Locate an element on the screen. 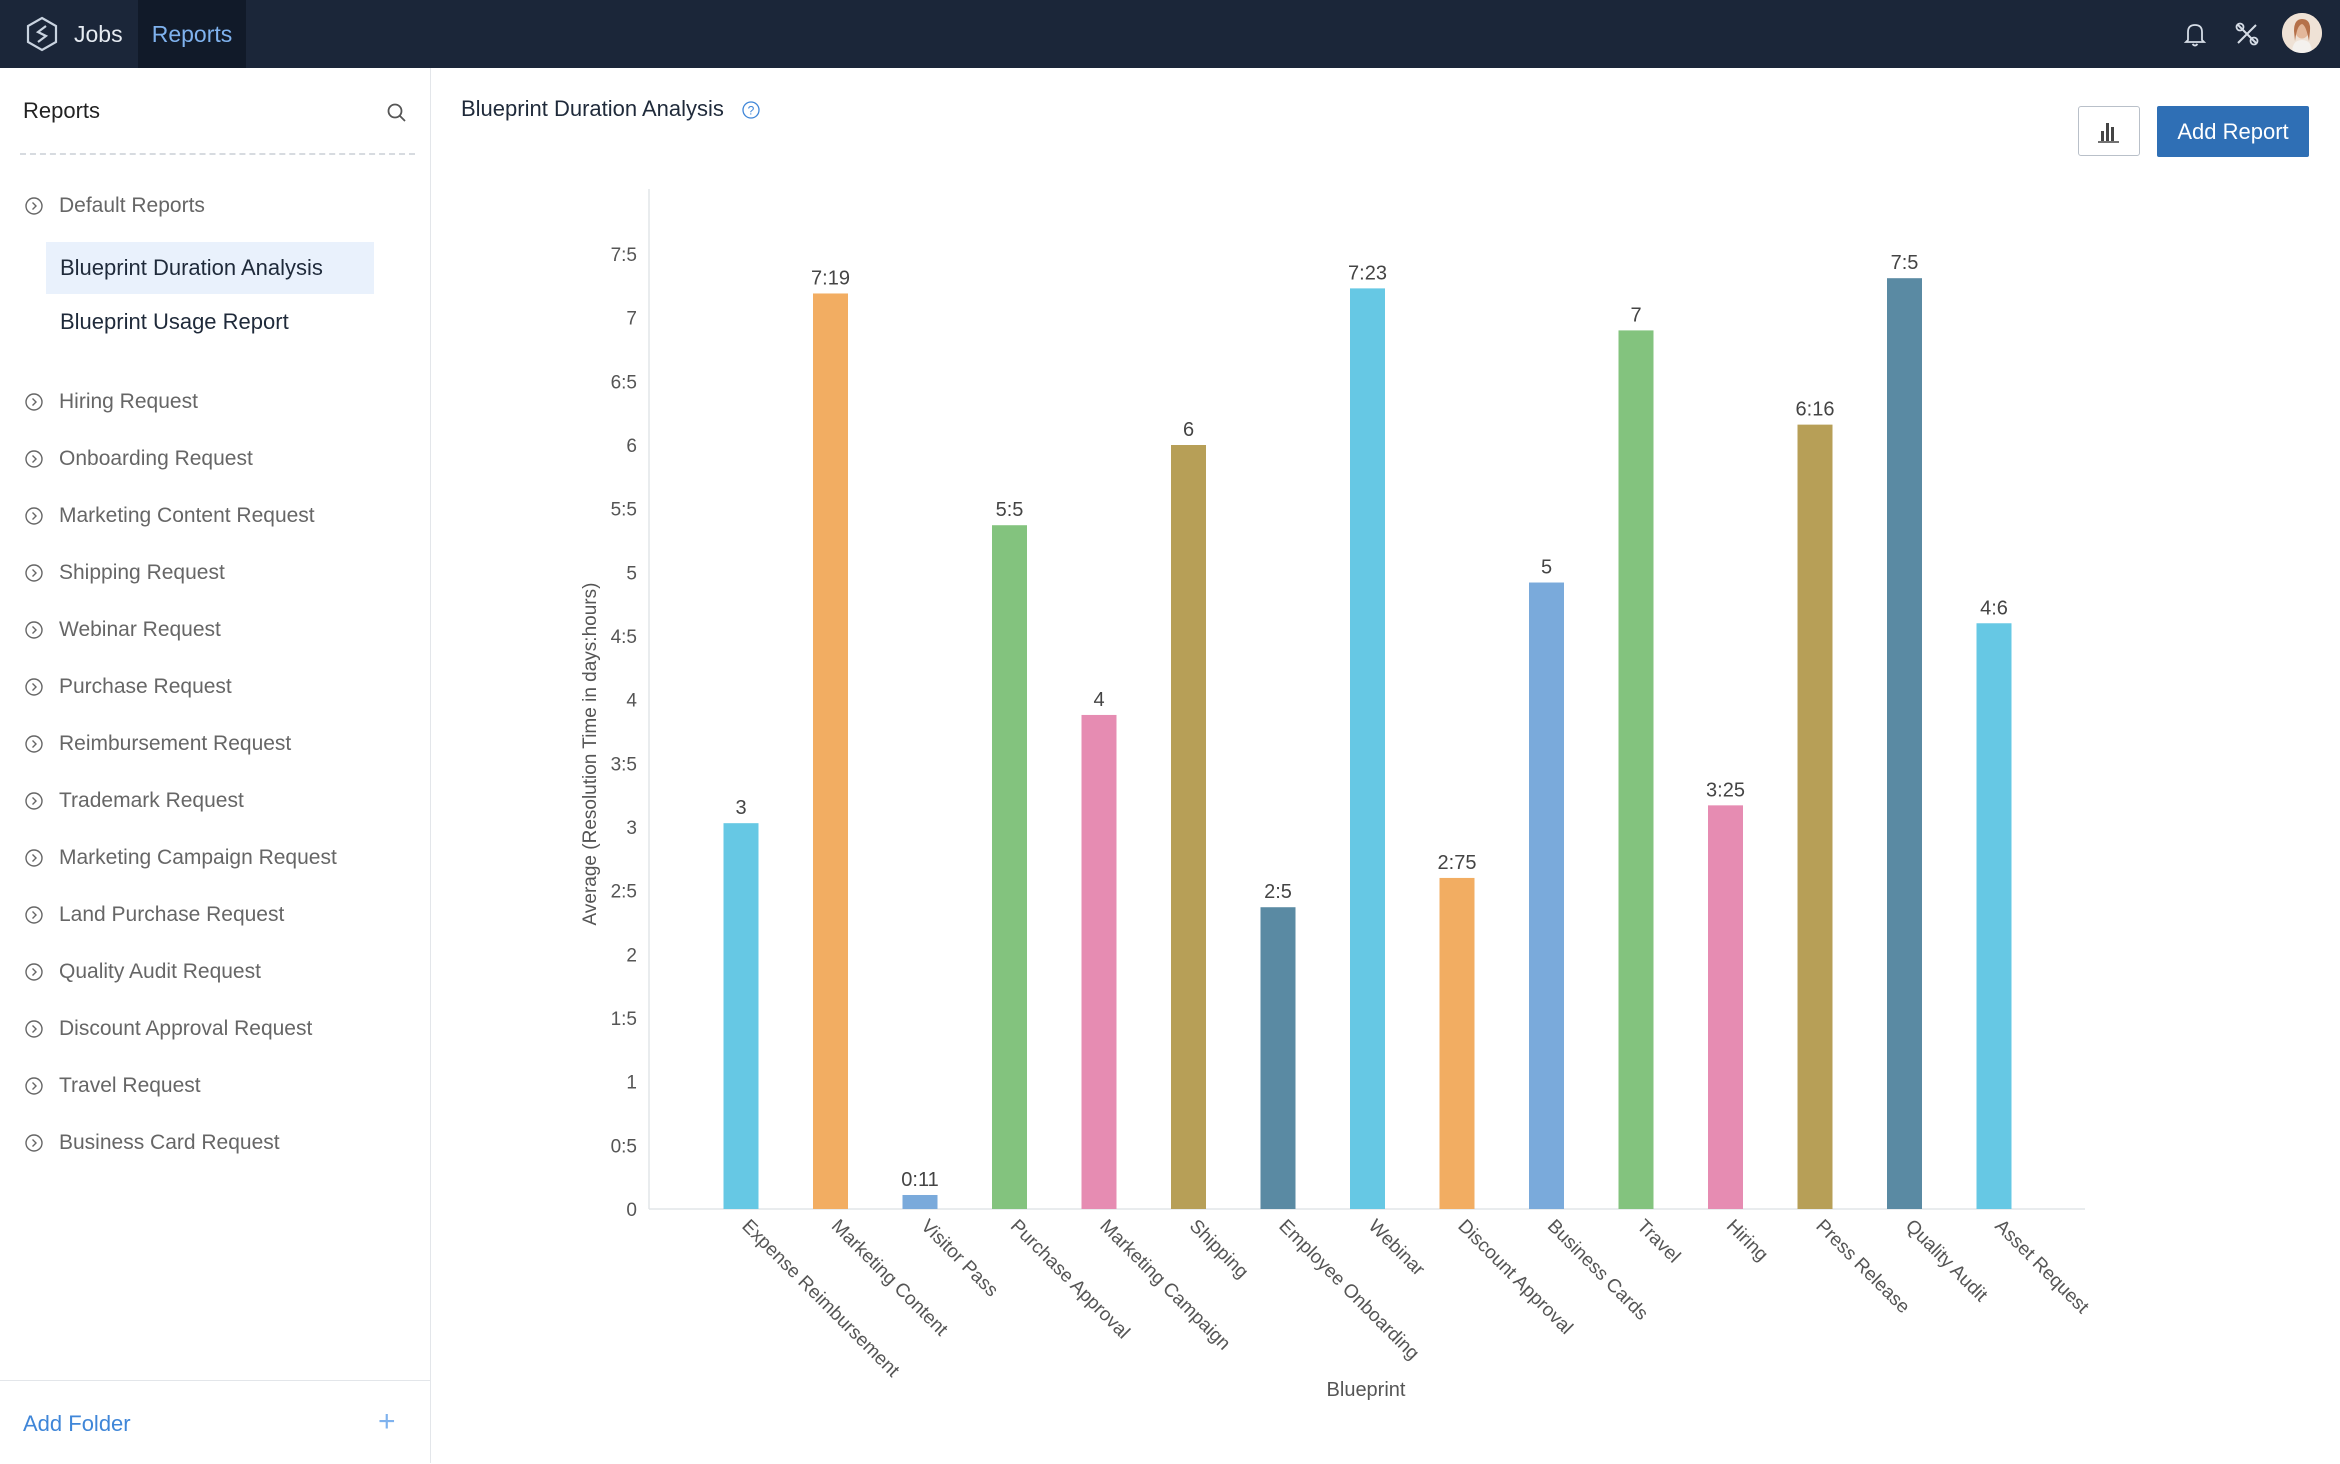 Image resolution: width=2340 pixels, height=1464 pixels. sidebar-folder-webinar-request: Webinar Request is located at coordinates (122, 630).